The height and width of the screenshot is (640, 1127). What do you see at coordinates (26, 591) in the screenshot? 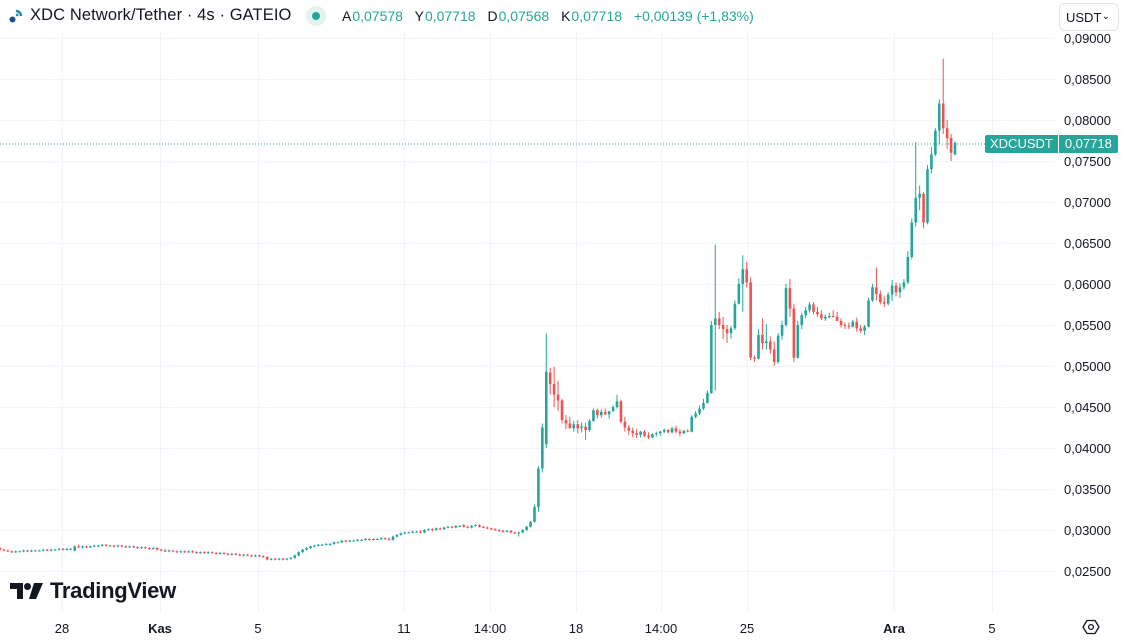
I see `tradingview-mark-icon` at bounding box center [26, 591].